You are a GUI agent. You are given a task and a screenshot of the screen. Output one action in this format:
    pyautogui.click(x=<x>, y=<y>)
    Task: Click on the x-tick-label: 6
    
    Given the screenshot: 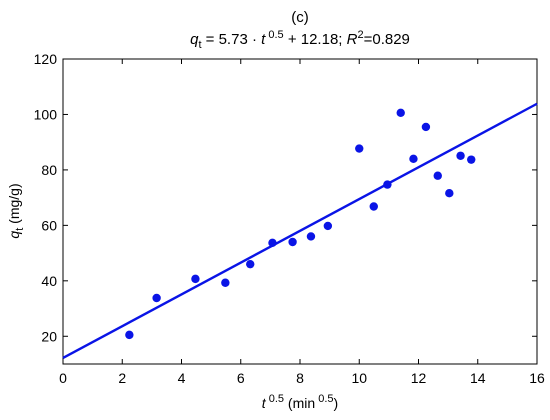 What is the action you would take?
    pyautogui.click(x=241, y=378)
    